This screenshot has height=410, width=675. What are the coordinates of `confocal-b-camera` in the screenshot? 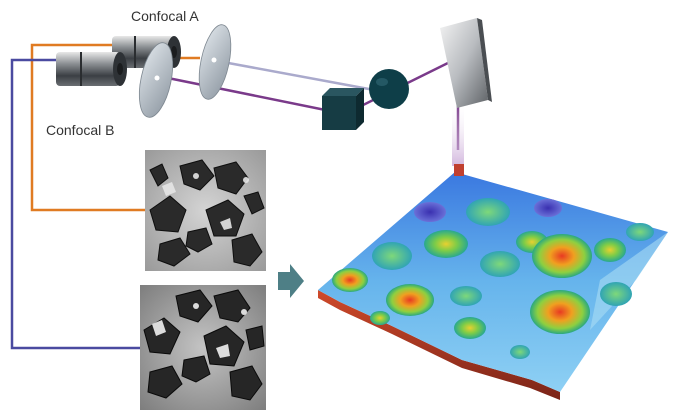 It's located at (91, 69).